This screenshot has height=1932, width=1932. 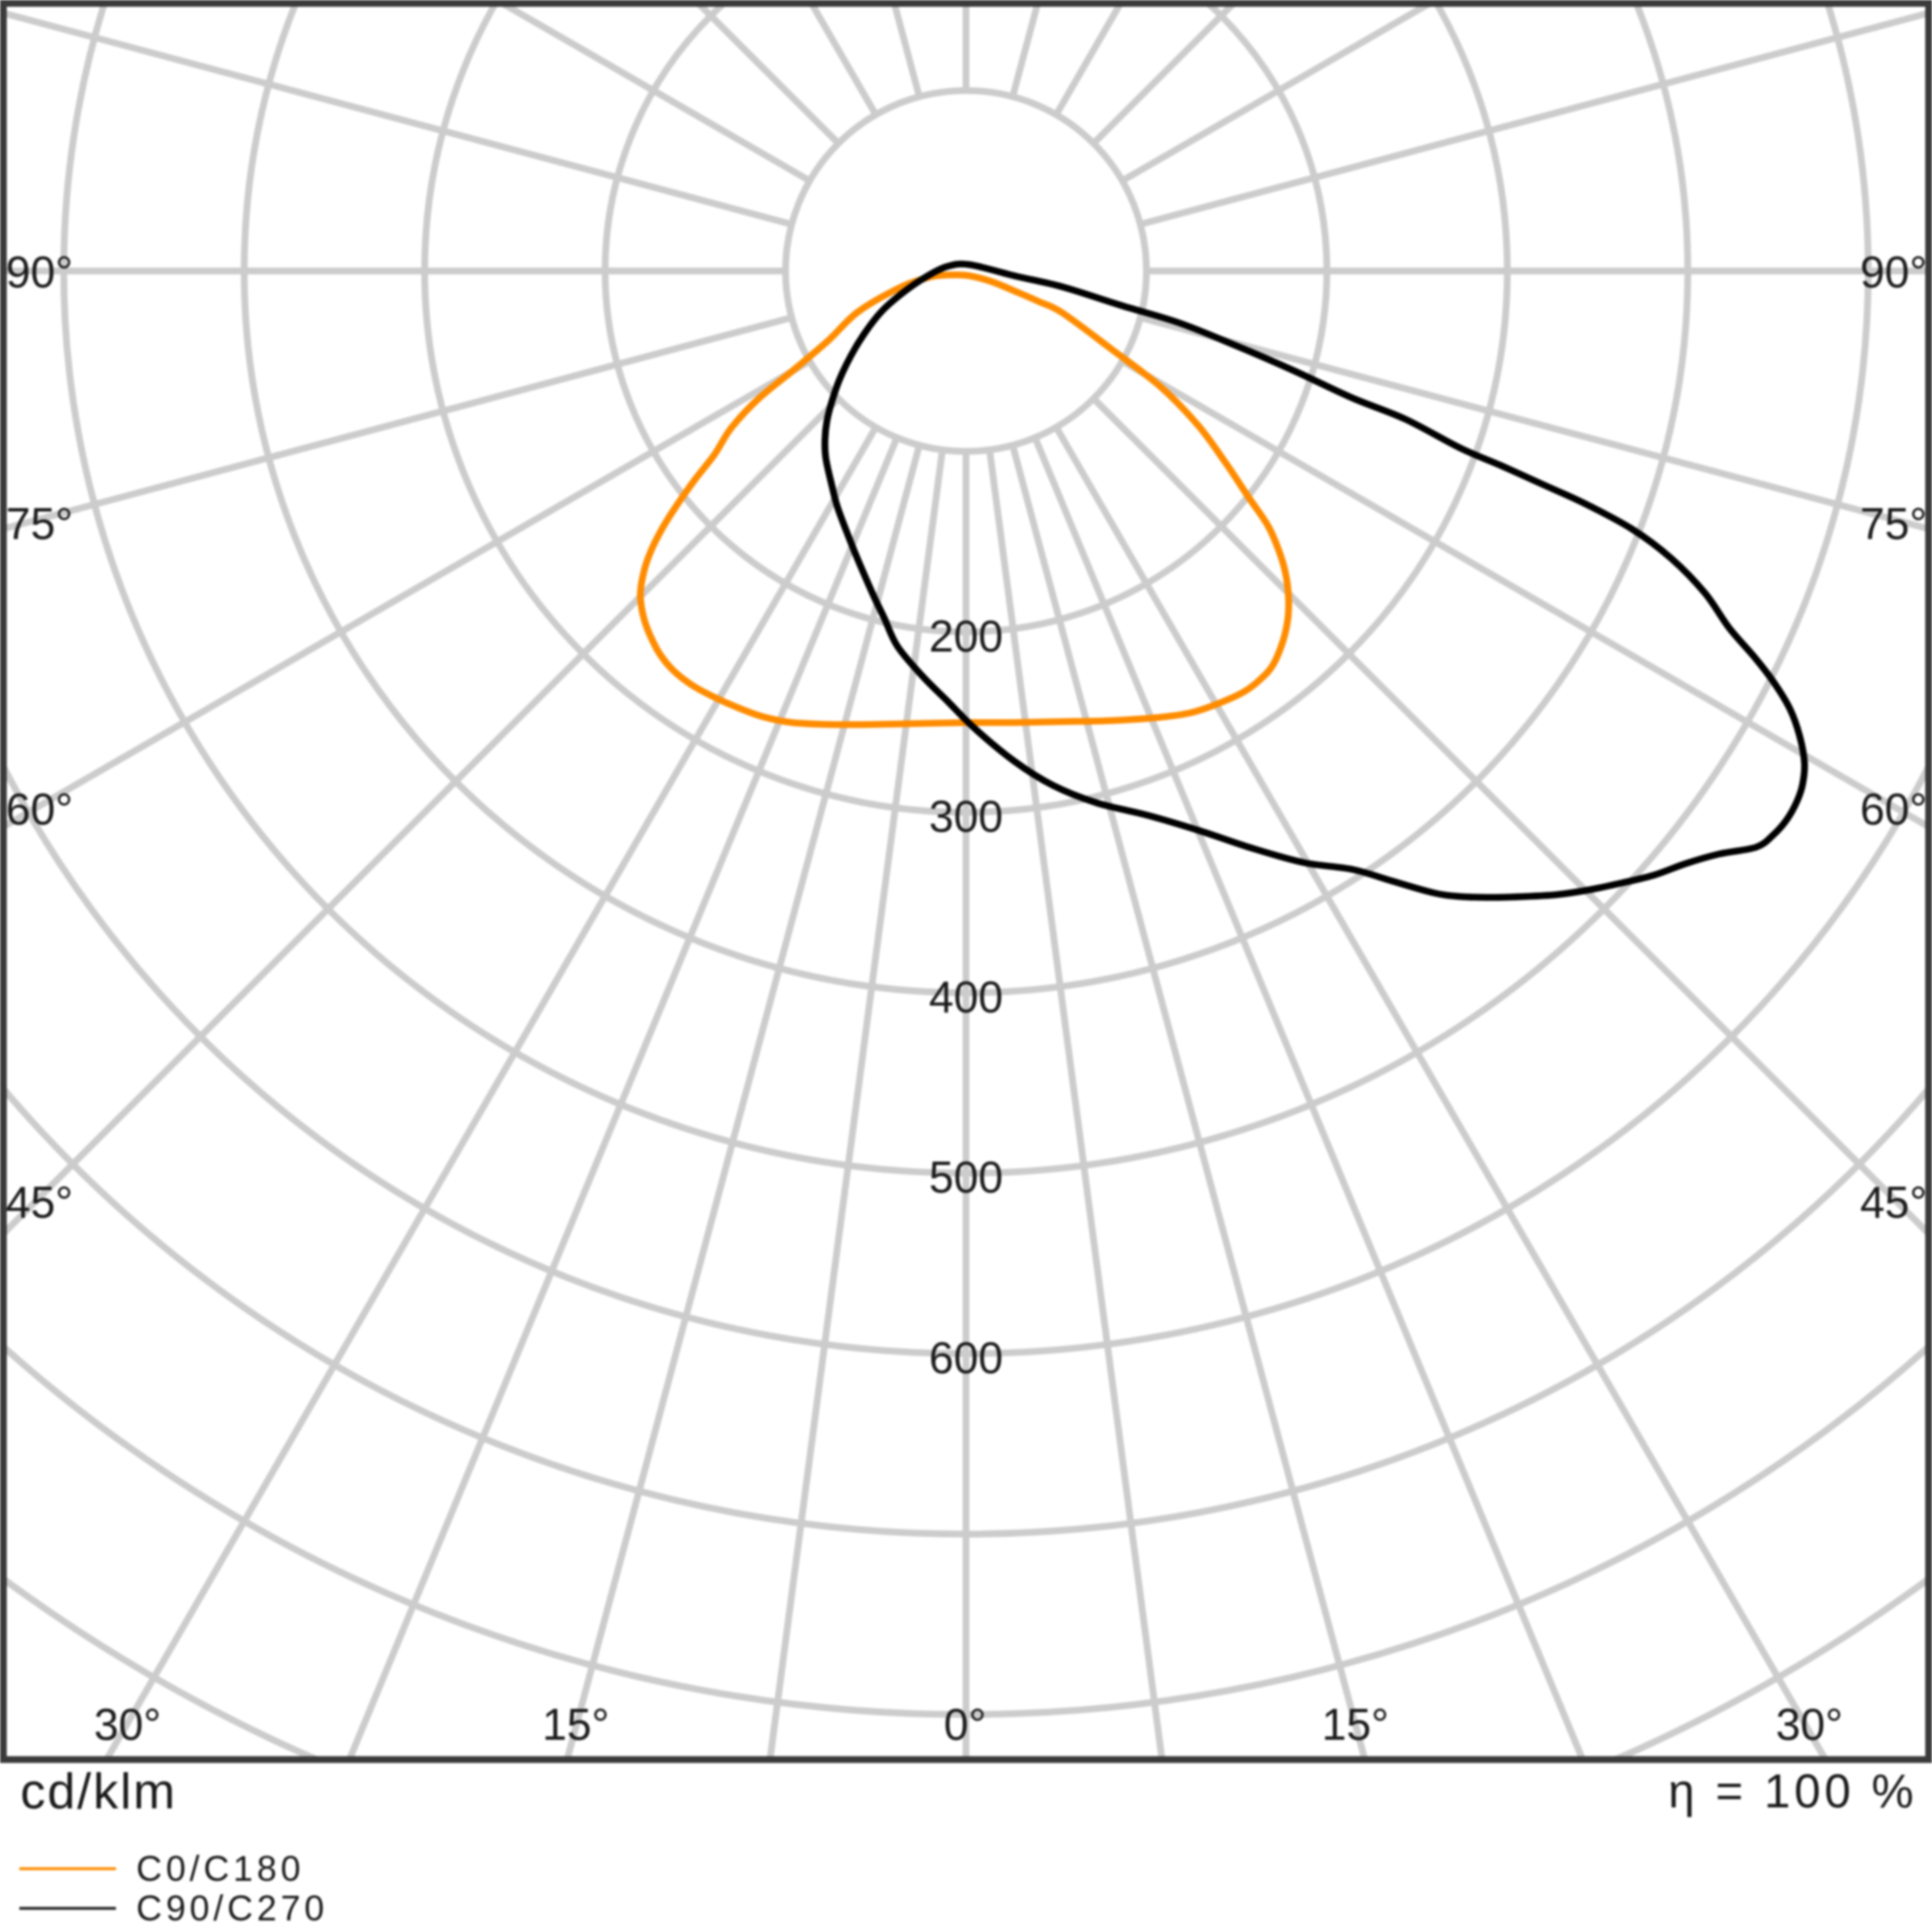 What do you see at coordinates (966, 816) in the screenshot?
I see `svg-text: 300` at bounding box center [966, 816].